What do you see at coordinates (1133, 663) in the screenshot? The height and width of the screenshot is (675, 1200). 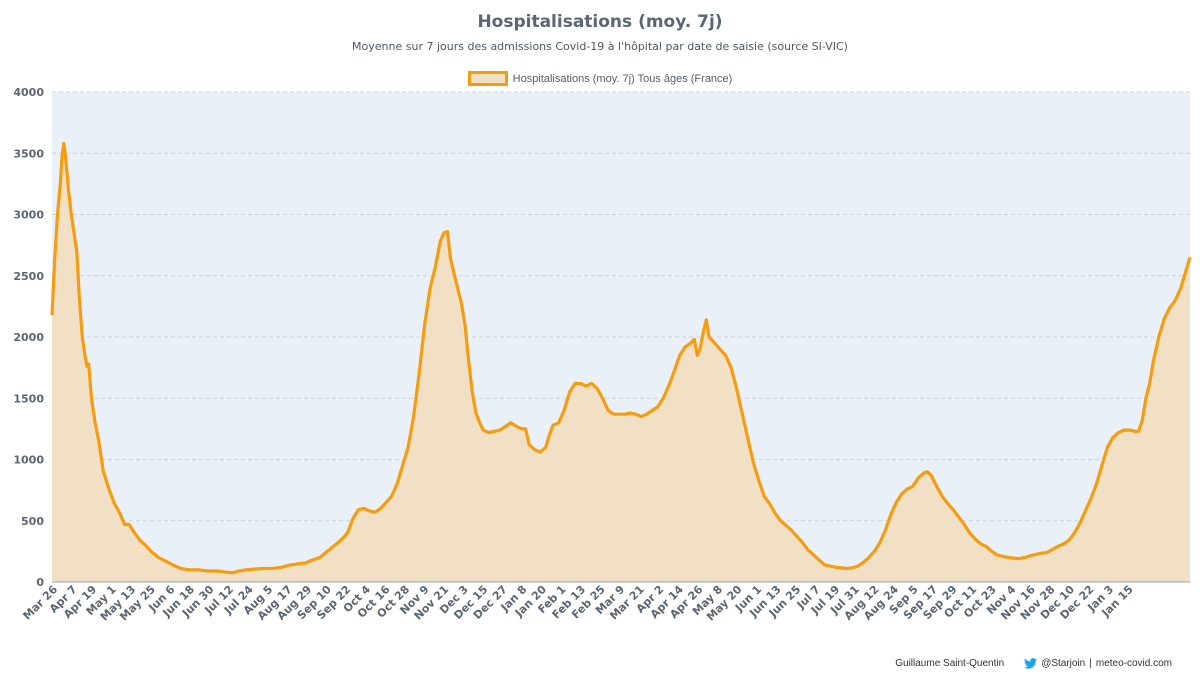 I see `site-link: meteo-covid.com` at bounding box center [1133, 663].